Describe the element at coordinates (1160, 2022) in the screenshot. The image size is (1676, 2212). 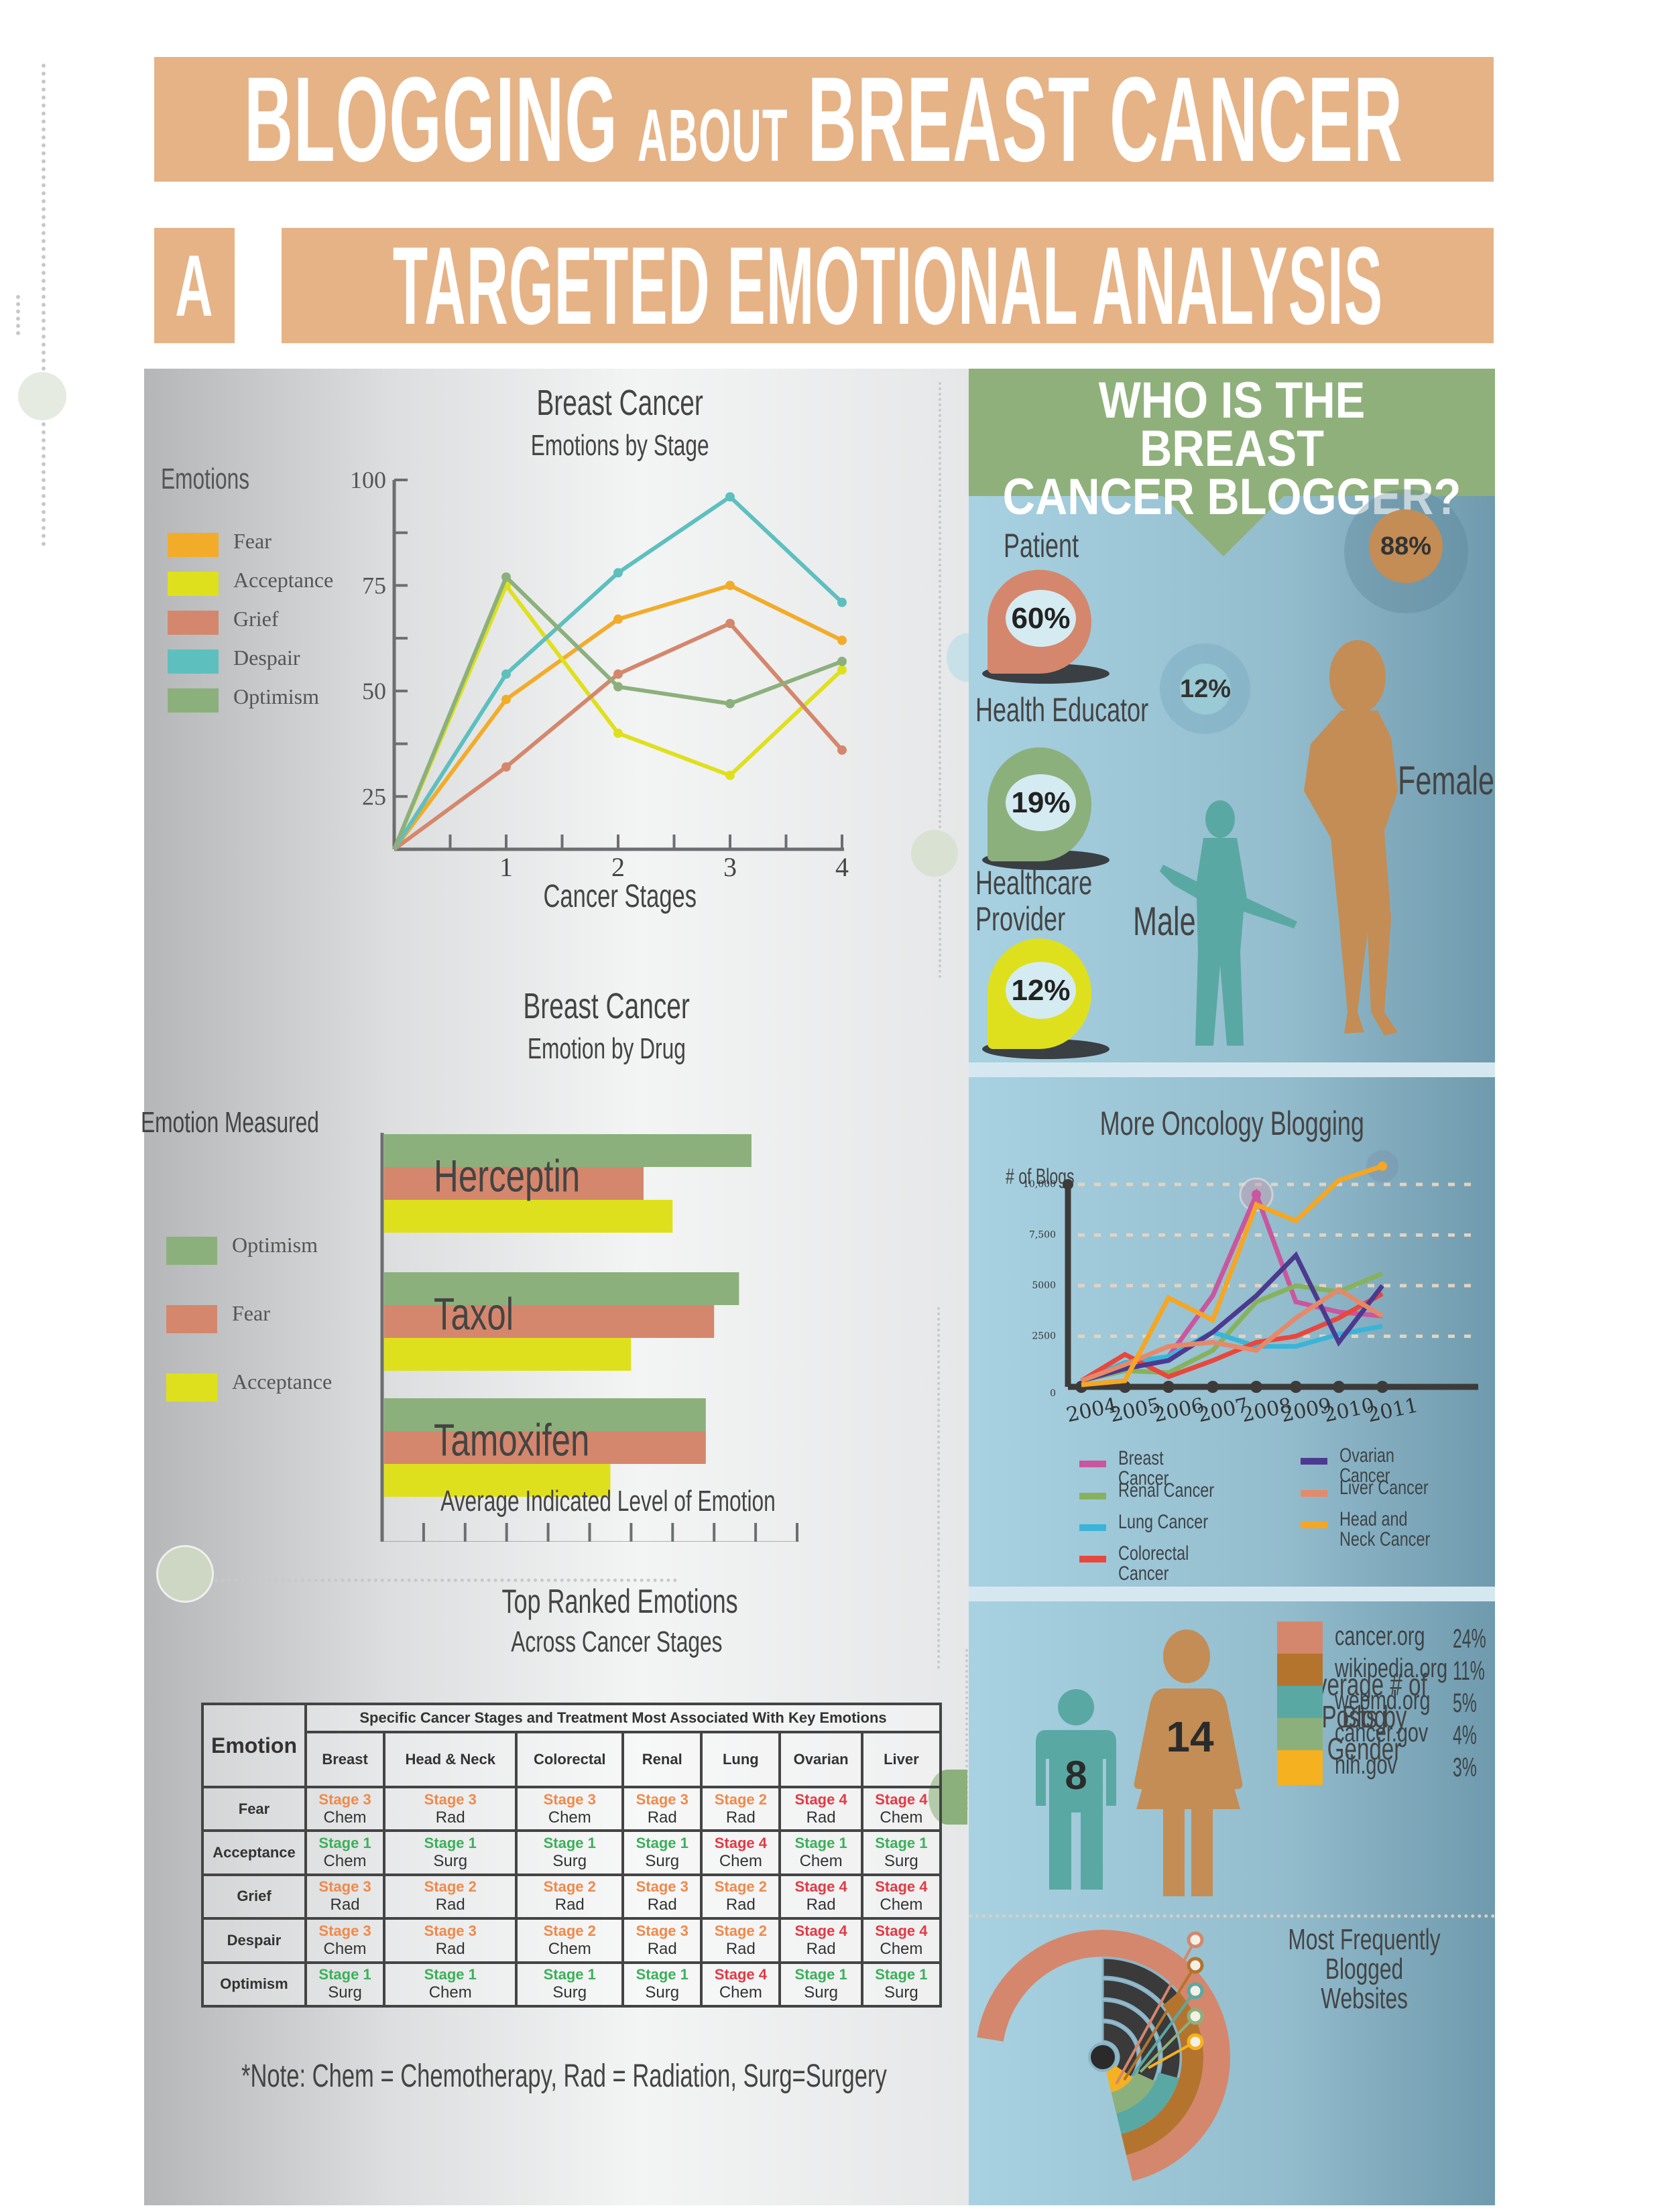
I see `pointer-line` at that location.